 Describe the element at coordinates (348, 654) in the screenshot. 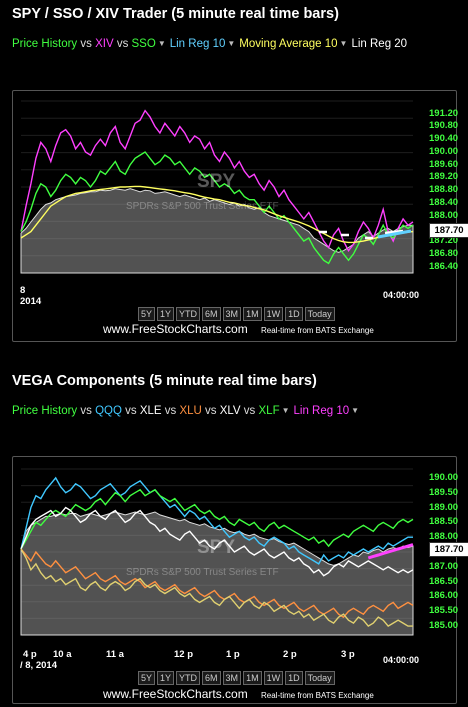

I see `chart2-x-tick-label: 3 p` at that location.